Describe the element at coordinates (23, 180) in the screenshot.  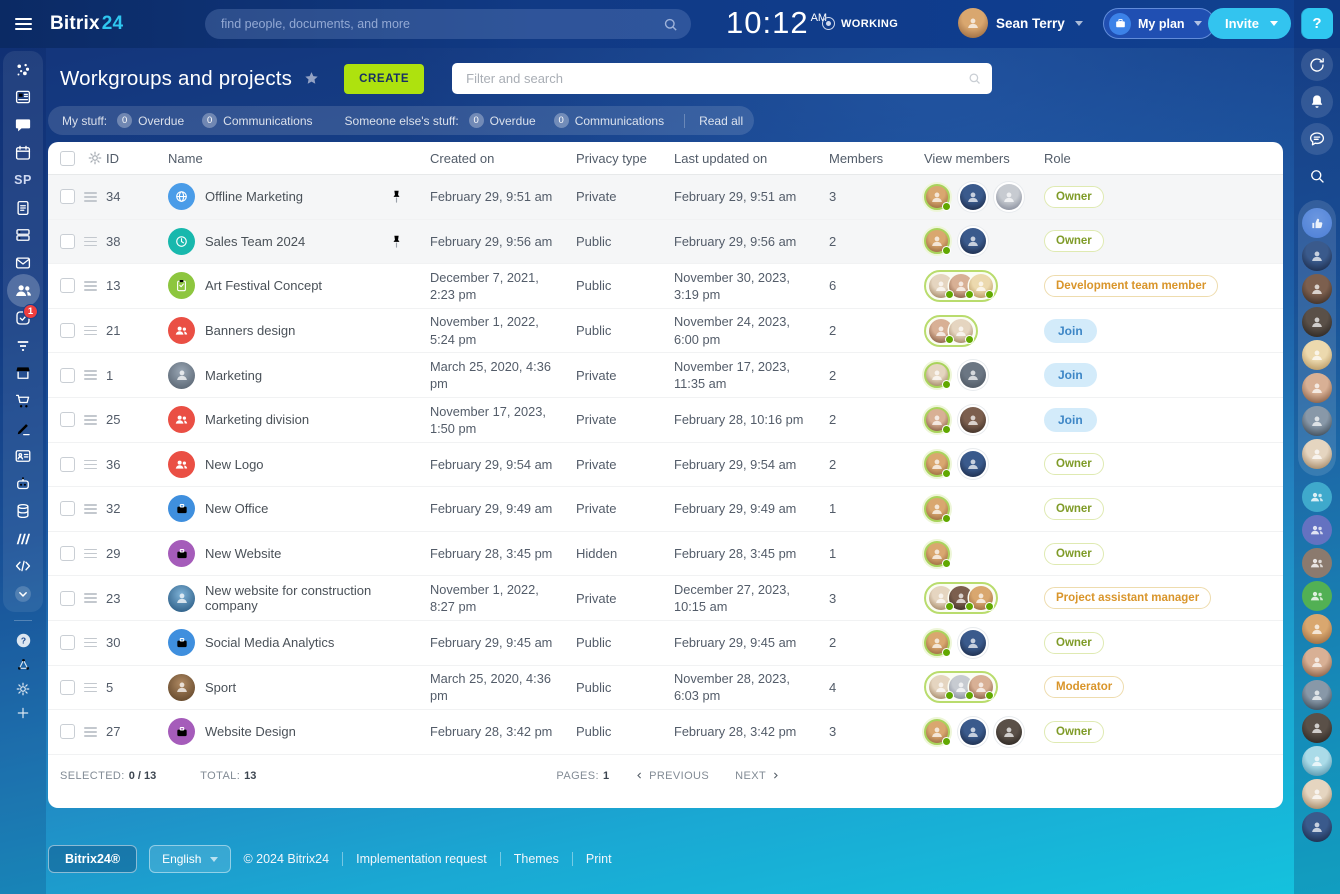
I see `sidebar-item-sites: SP` at that location.